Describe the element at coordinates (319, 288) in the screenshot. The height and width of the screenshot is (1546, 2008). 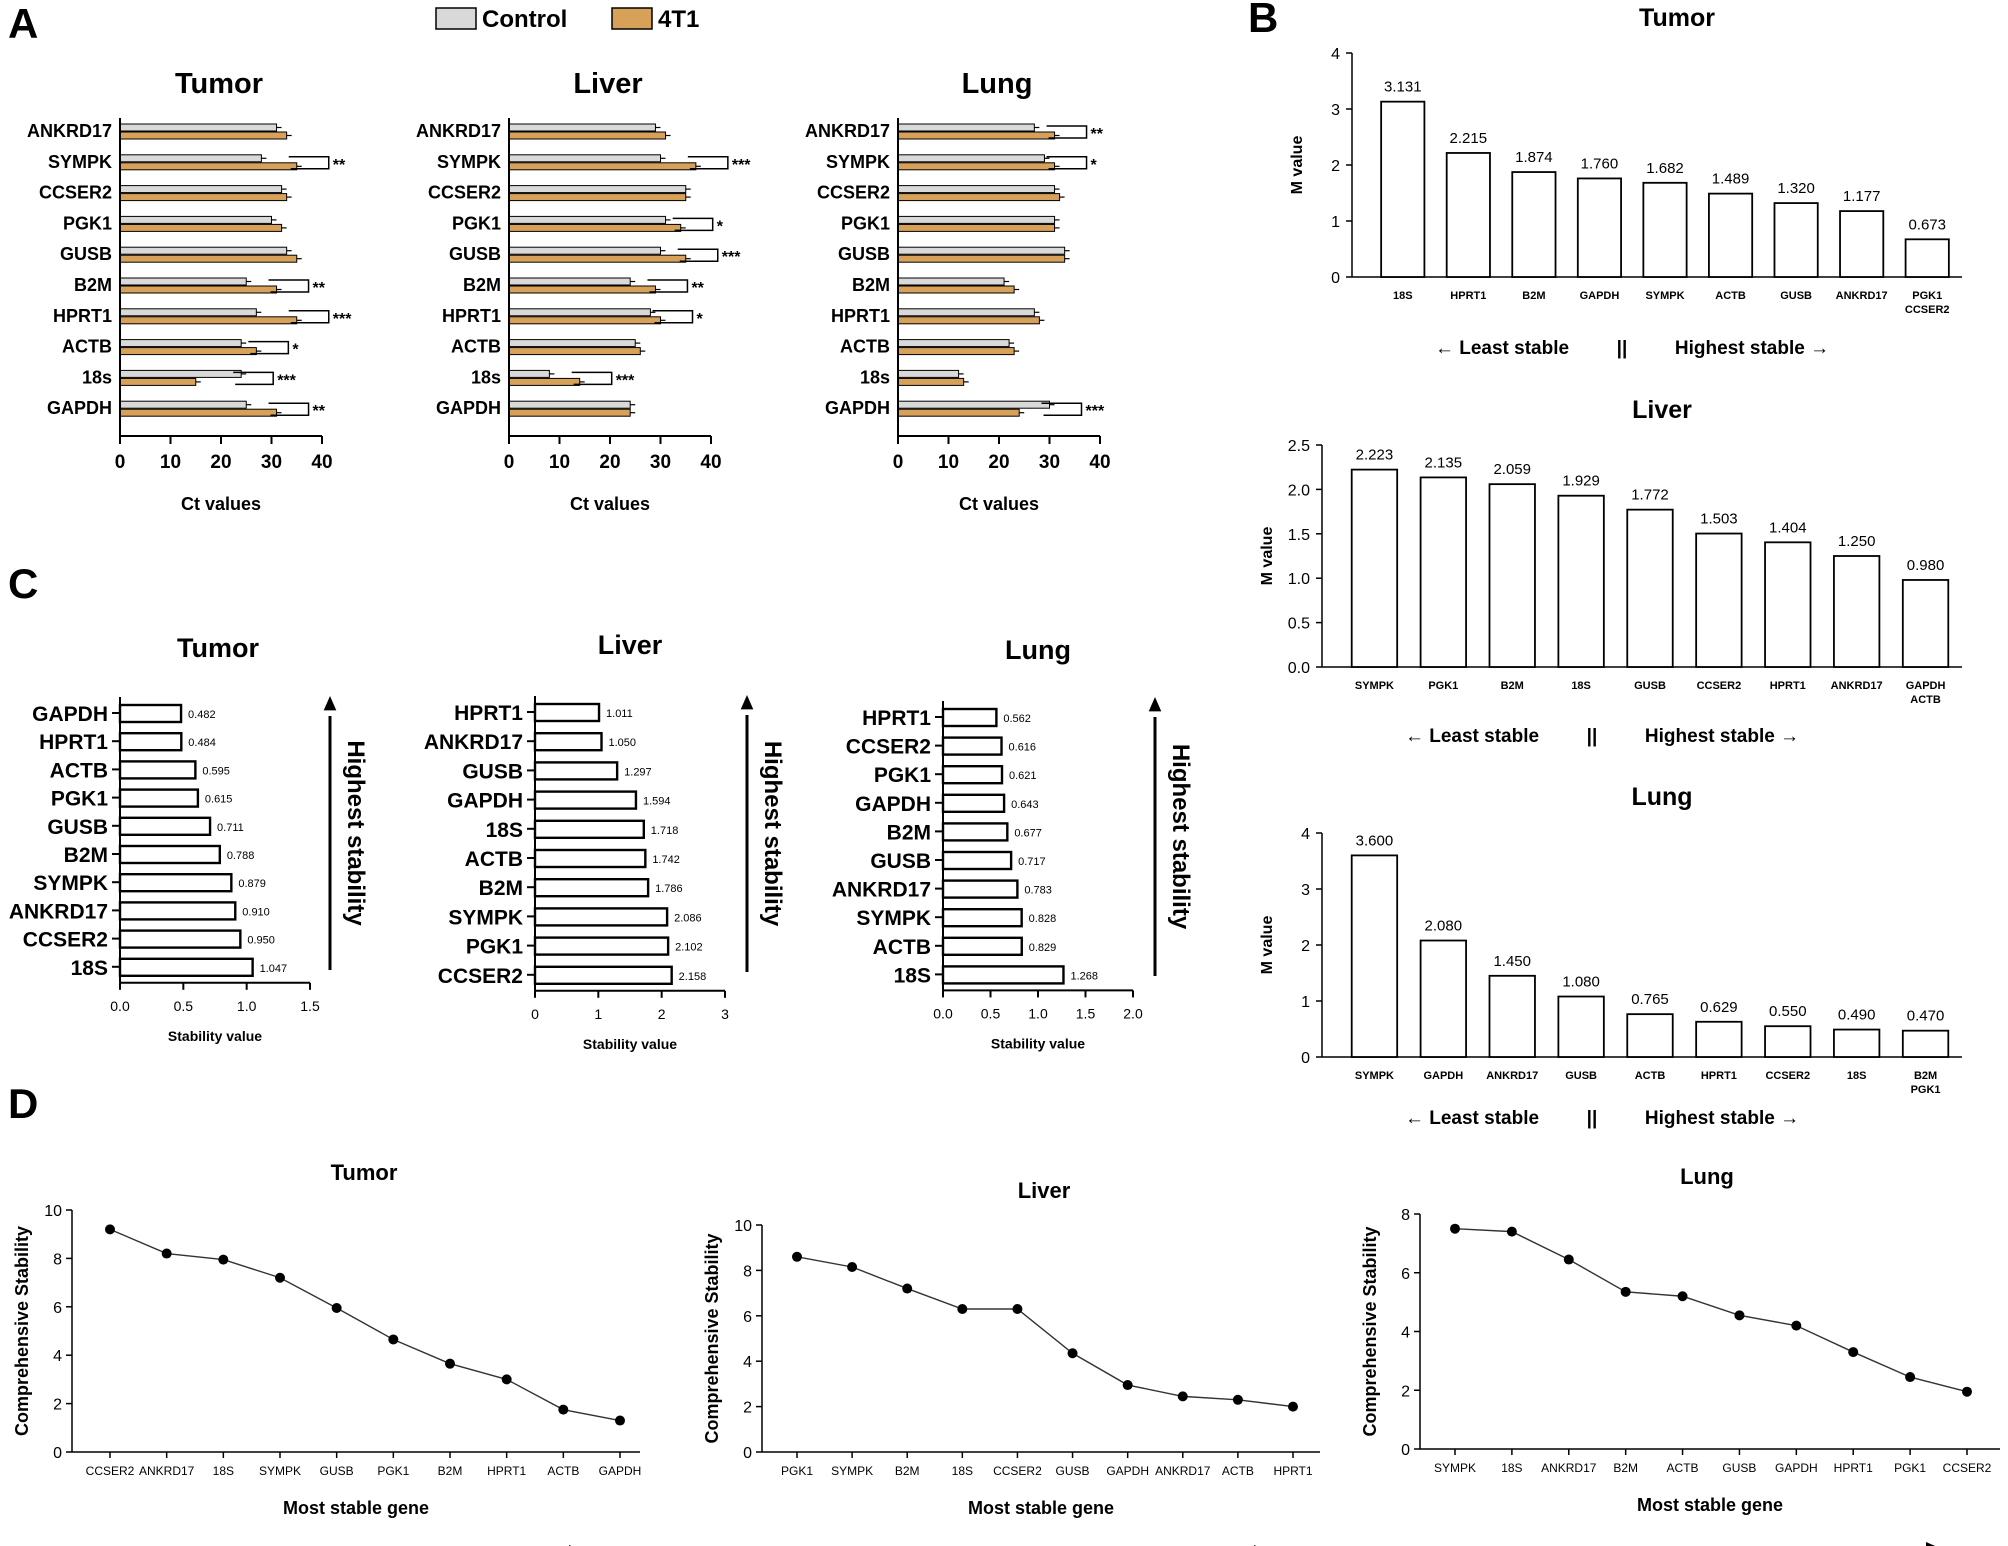
I see `significance-marker: **` at that location.